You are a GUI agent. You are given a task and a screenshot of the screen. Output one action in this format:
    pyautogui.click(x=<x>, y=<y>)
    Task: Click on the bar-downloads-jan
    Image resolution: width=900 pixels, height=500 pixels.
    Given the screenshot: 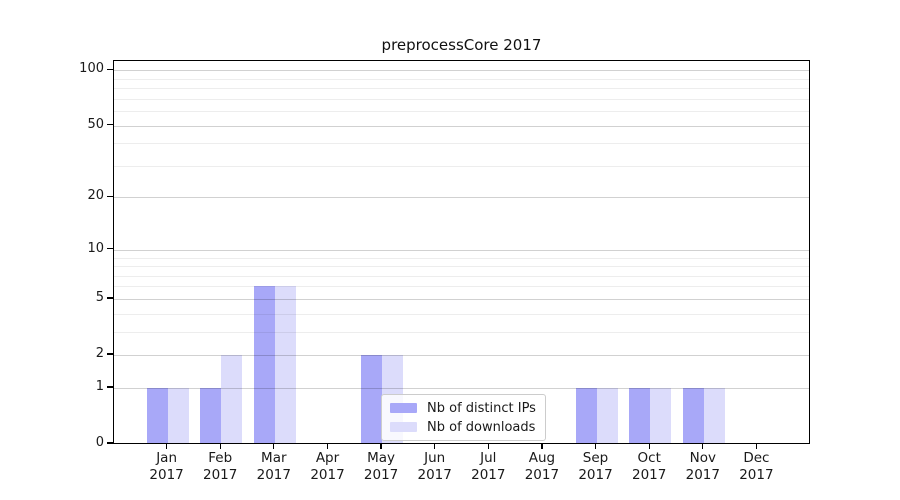 What is the action you would take?
    pyautogui.click(x=178, y=415)
    